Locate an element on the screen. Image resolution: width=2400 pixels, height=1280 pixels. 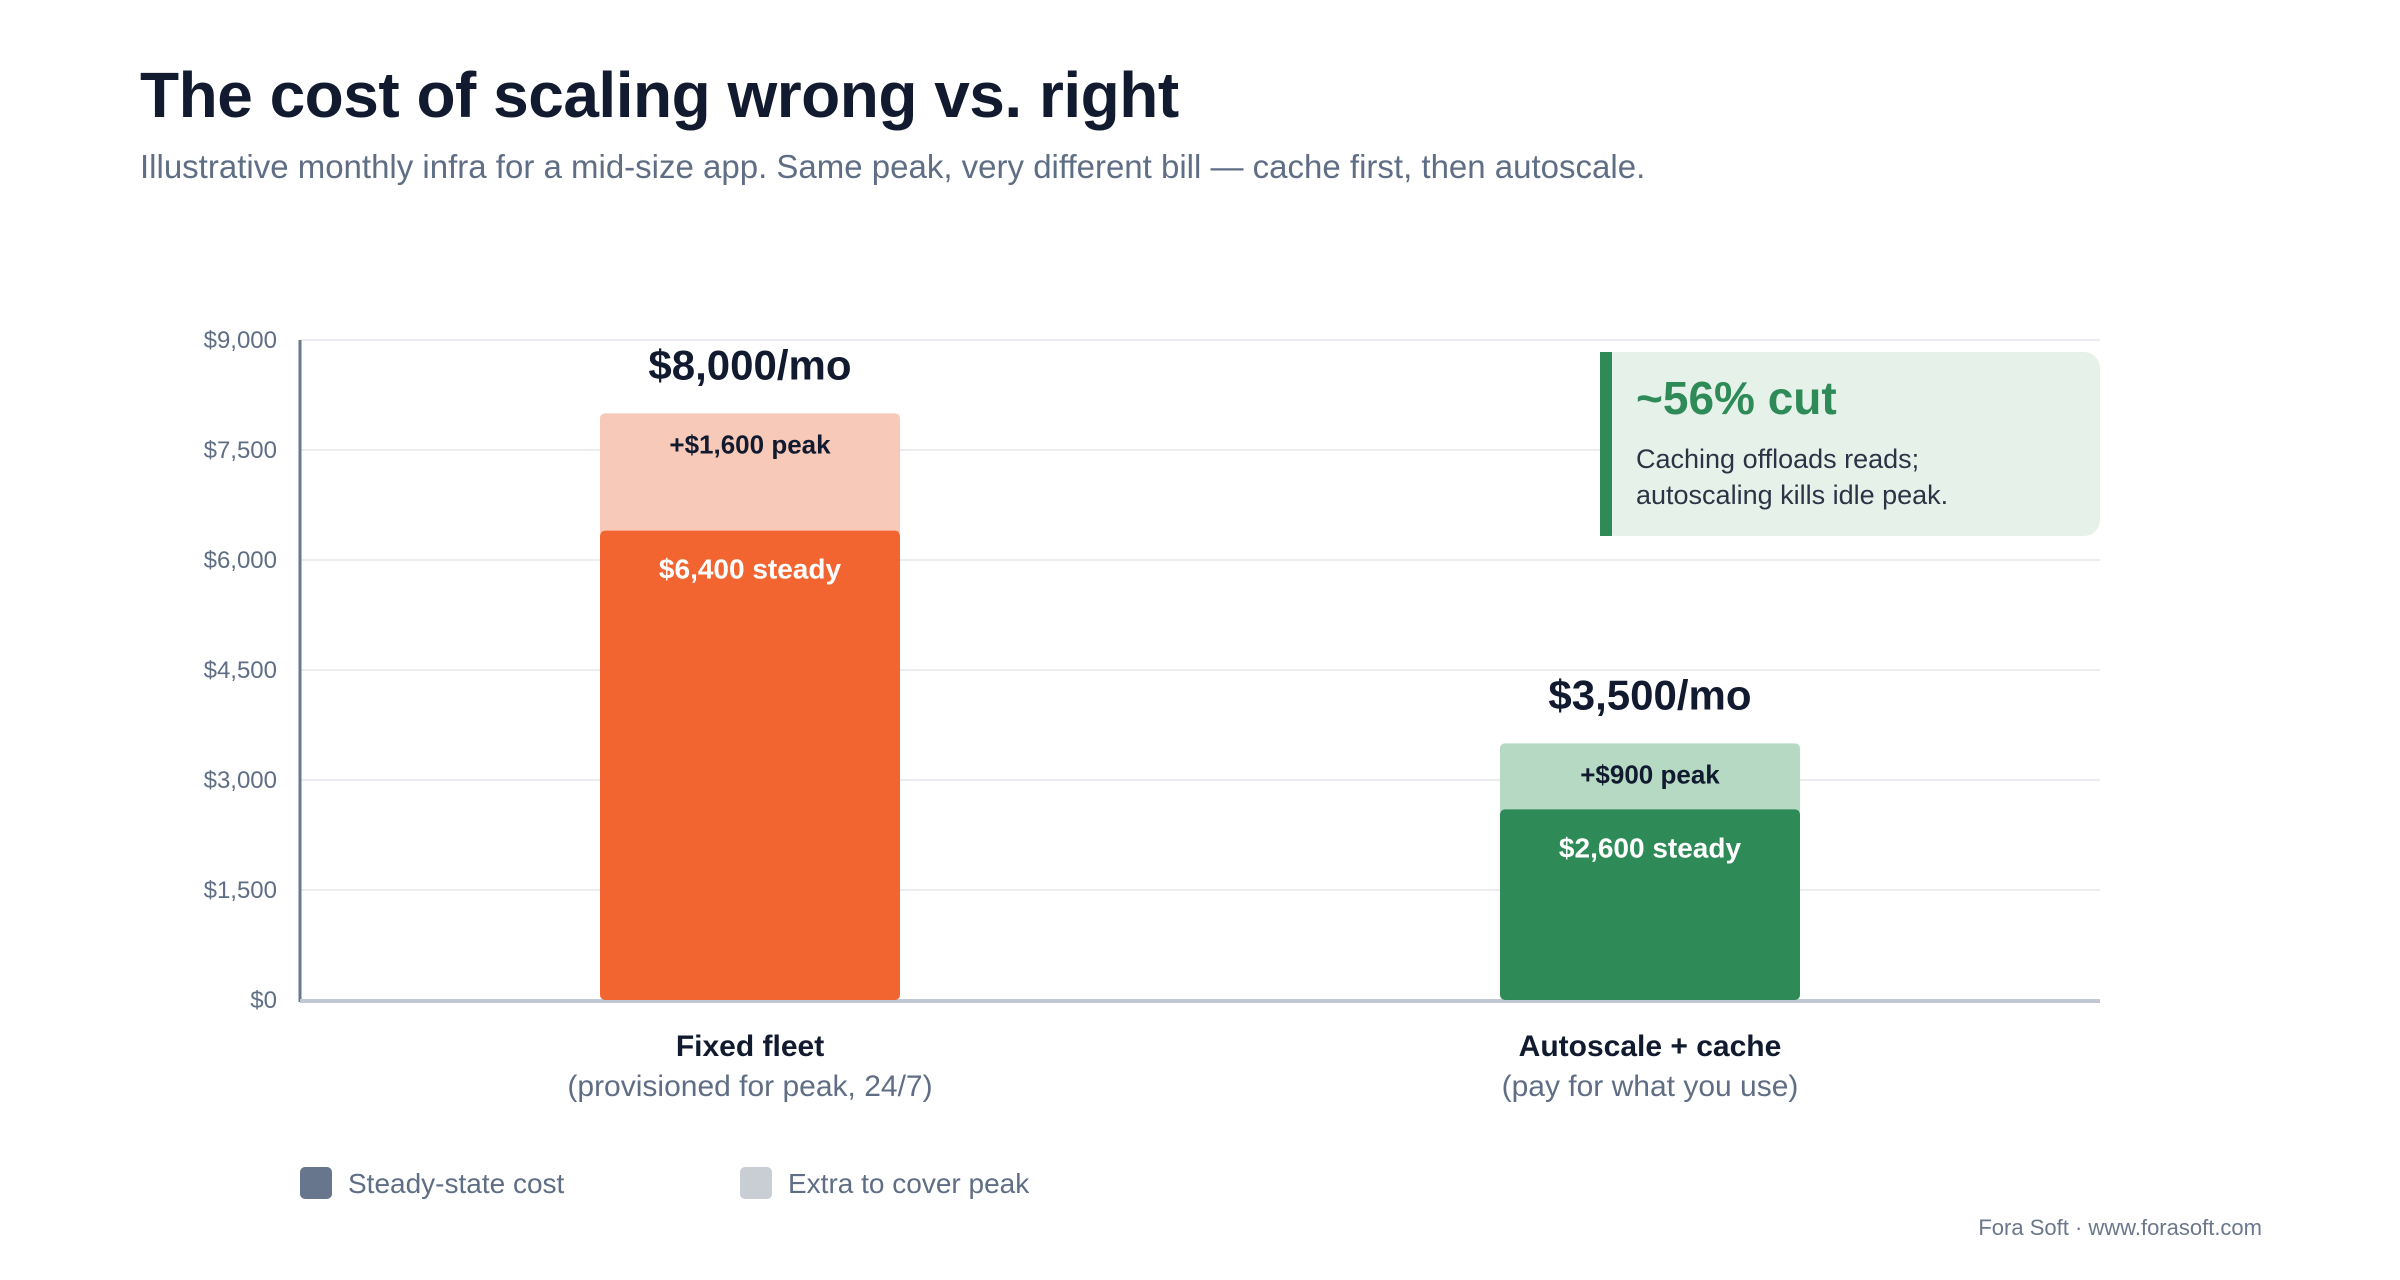
chart-title: The cost of scaling wrong vs. right is located at coordinates (659, 95).